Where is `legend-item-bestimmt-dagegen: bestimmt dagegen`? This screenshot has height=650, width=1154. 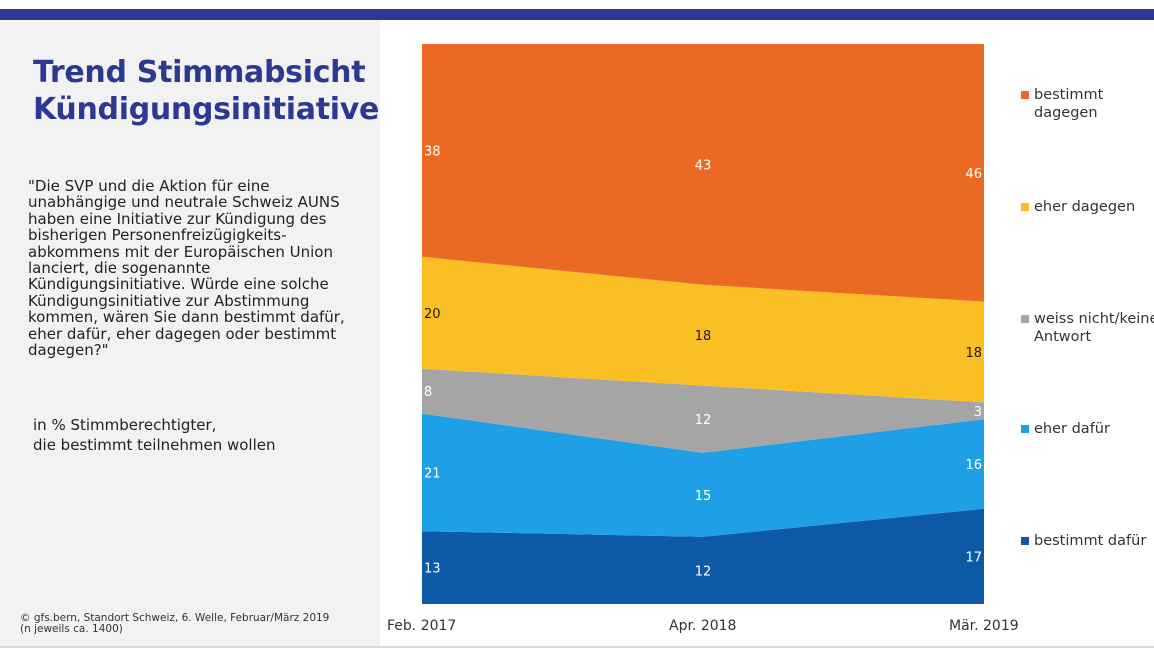
legend-item-bestimmt-dagegen: bestimmt dagegen is located at coordinates (1087, 104).